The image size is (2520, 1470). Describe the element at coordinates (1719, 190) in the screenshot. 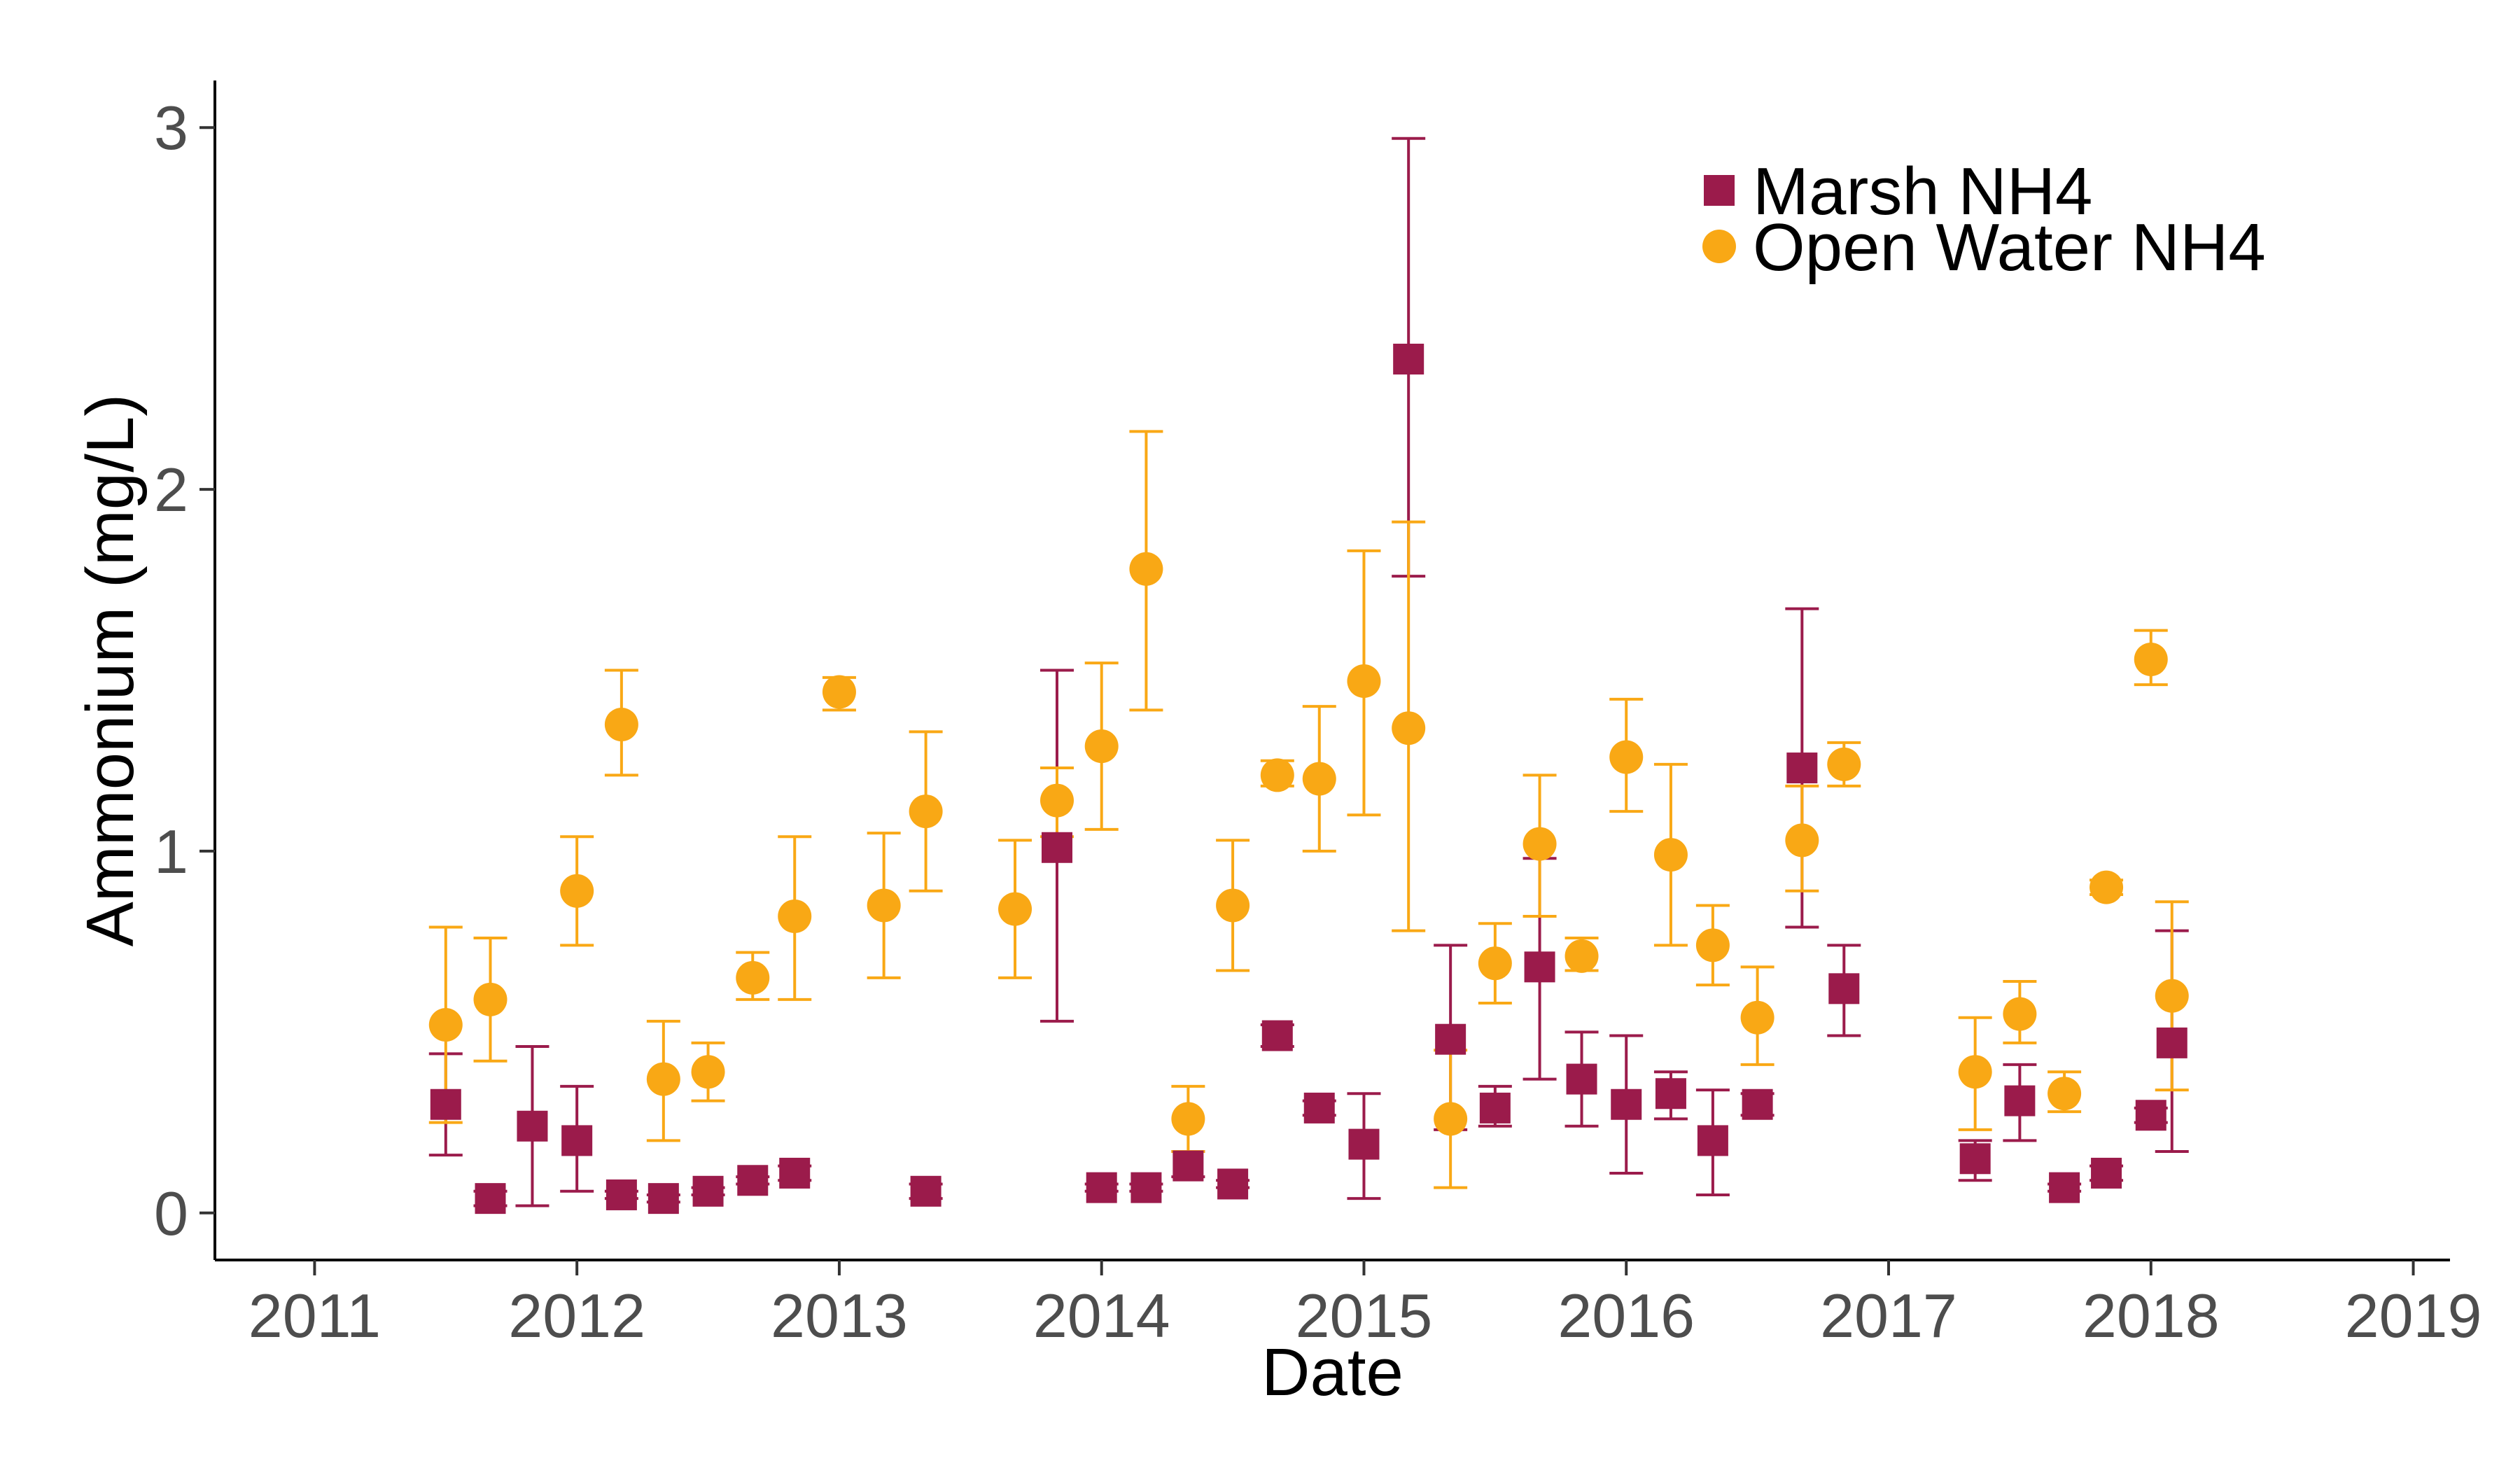

I see `legend-marsh-swatch` at that location.